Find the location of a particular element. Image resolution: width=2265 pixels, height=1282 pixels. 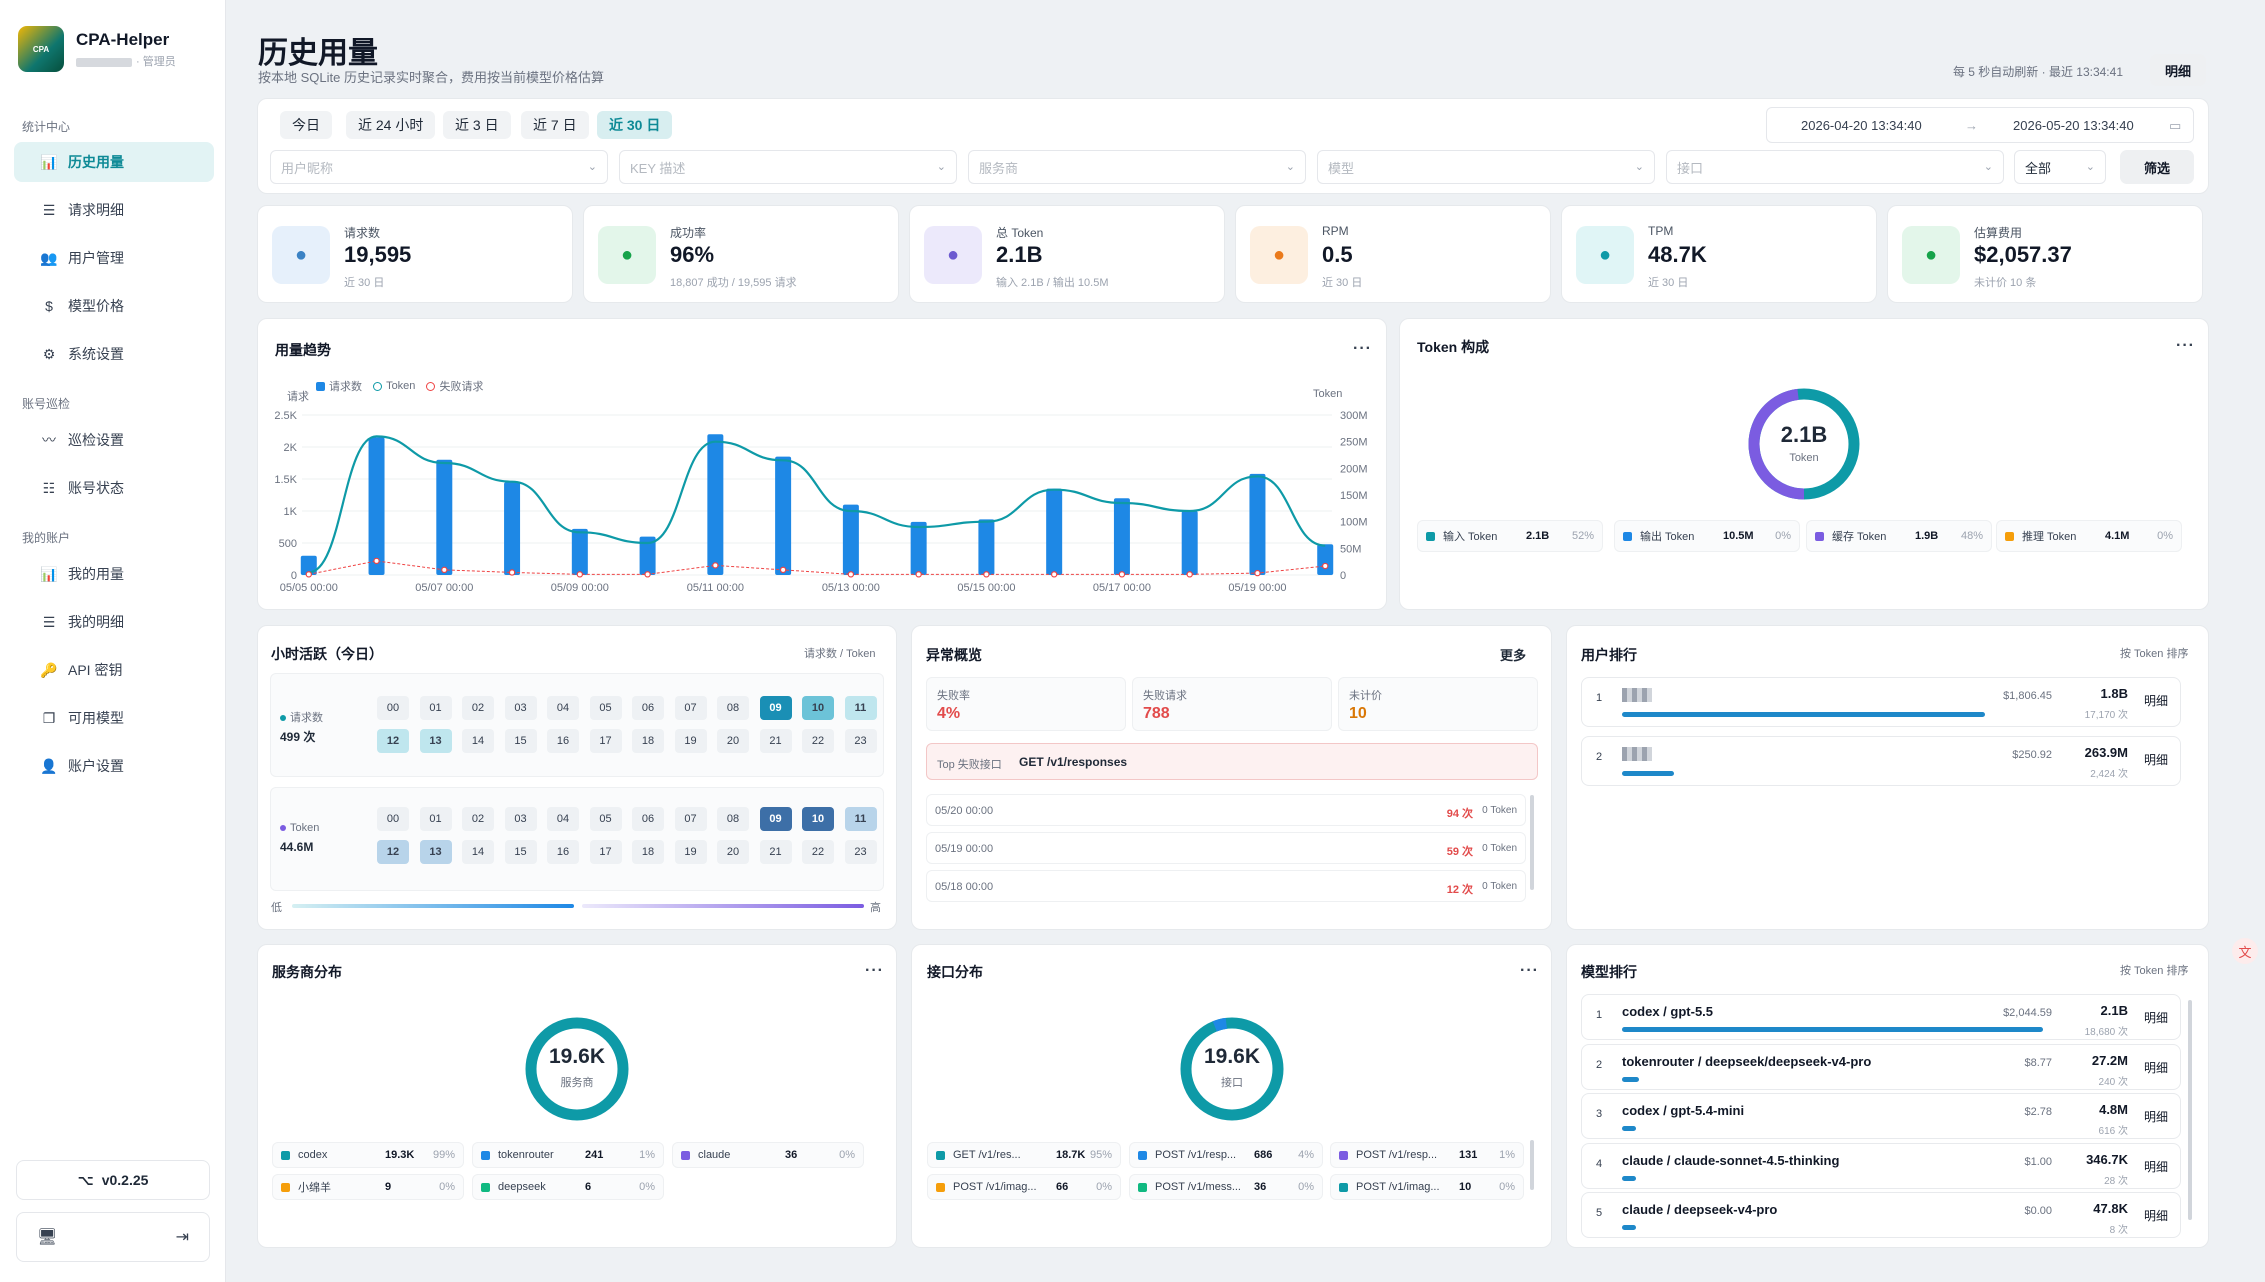

anomaly-more-link: 更多 is located at coordinates (1513, 655).